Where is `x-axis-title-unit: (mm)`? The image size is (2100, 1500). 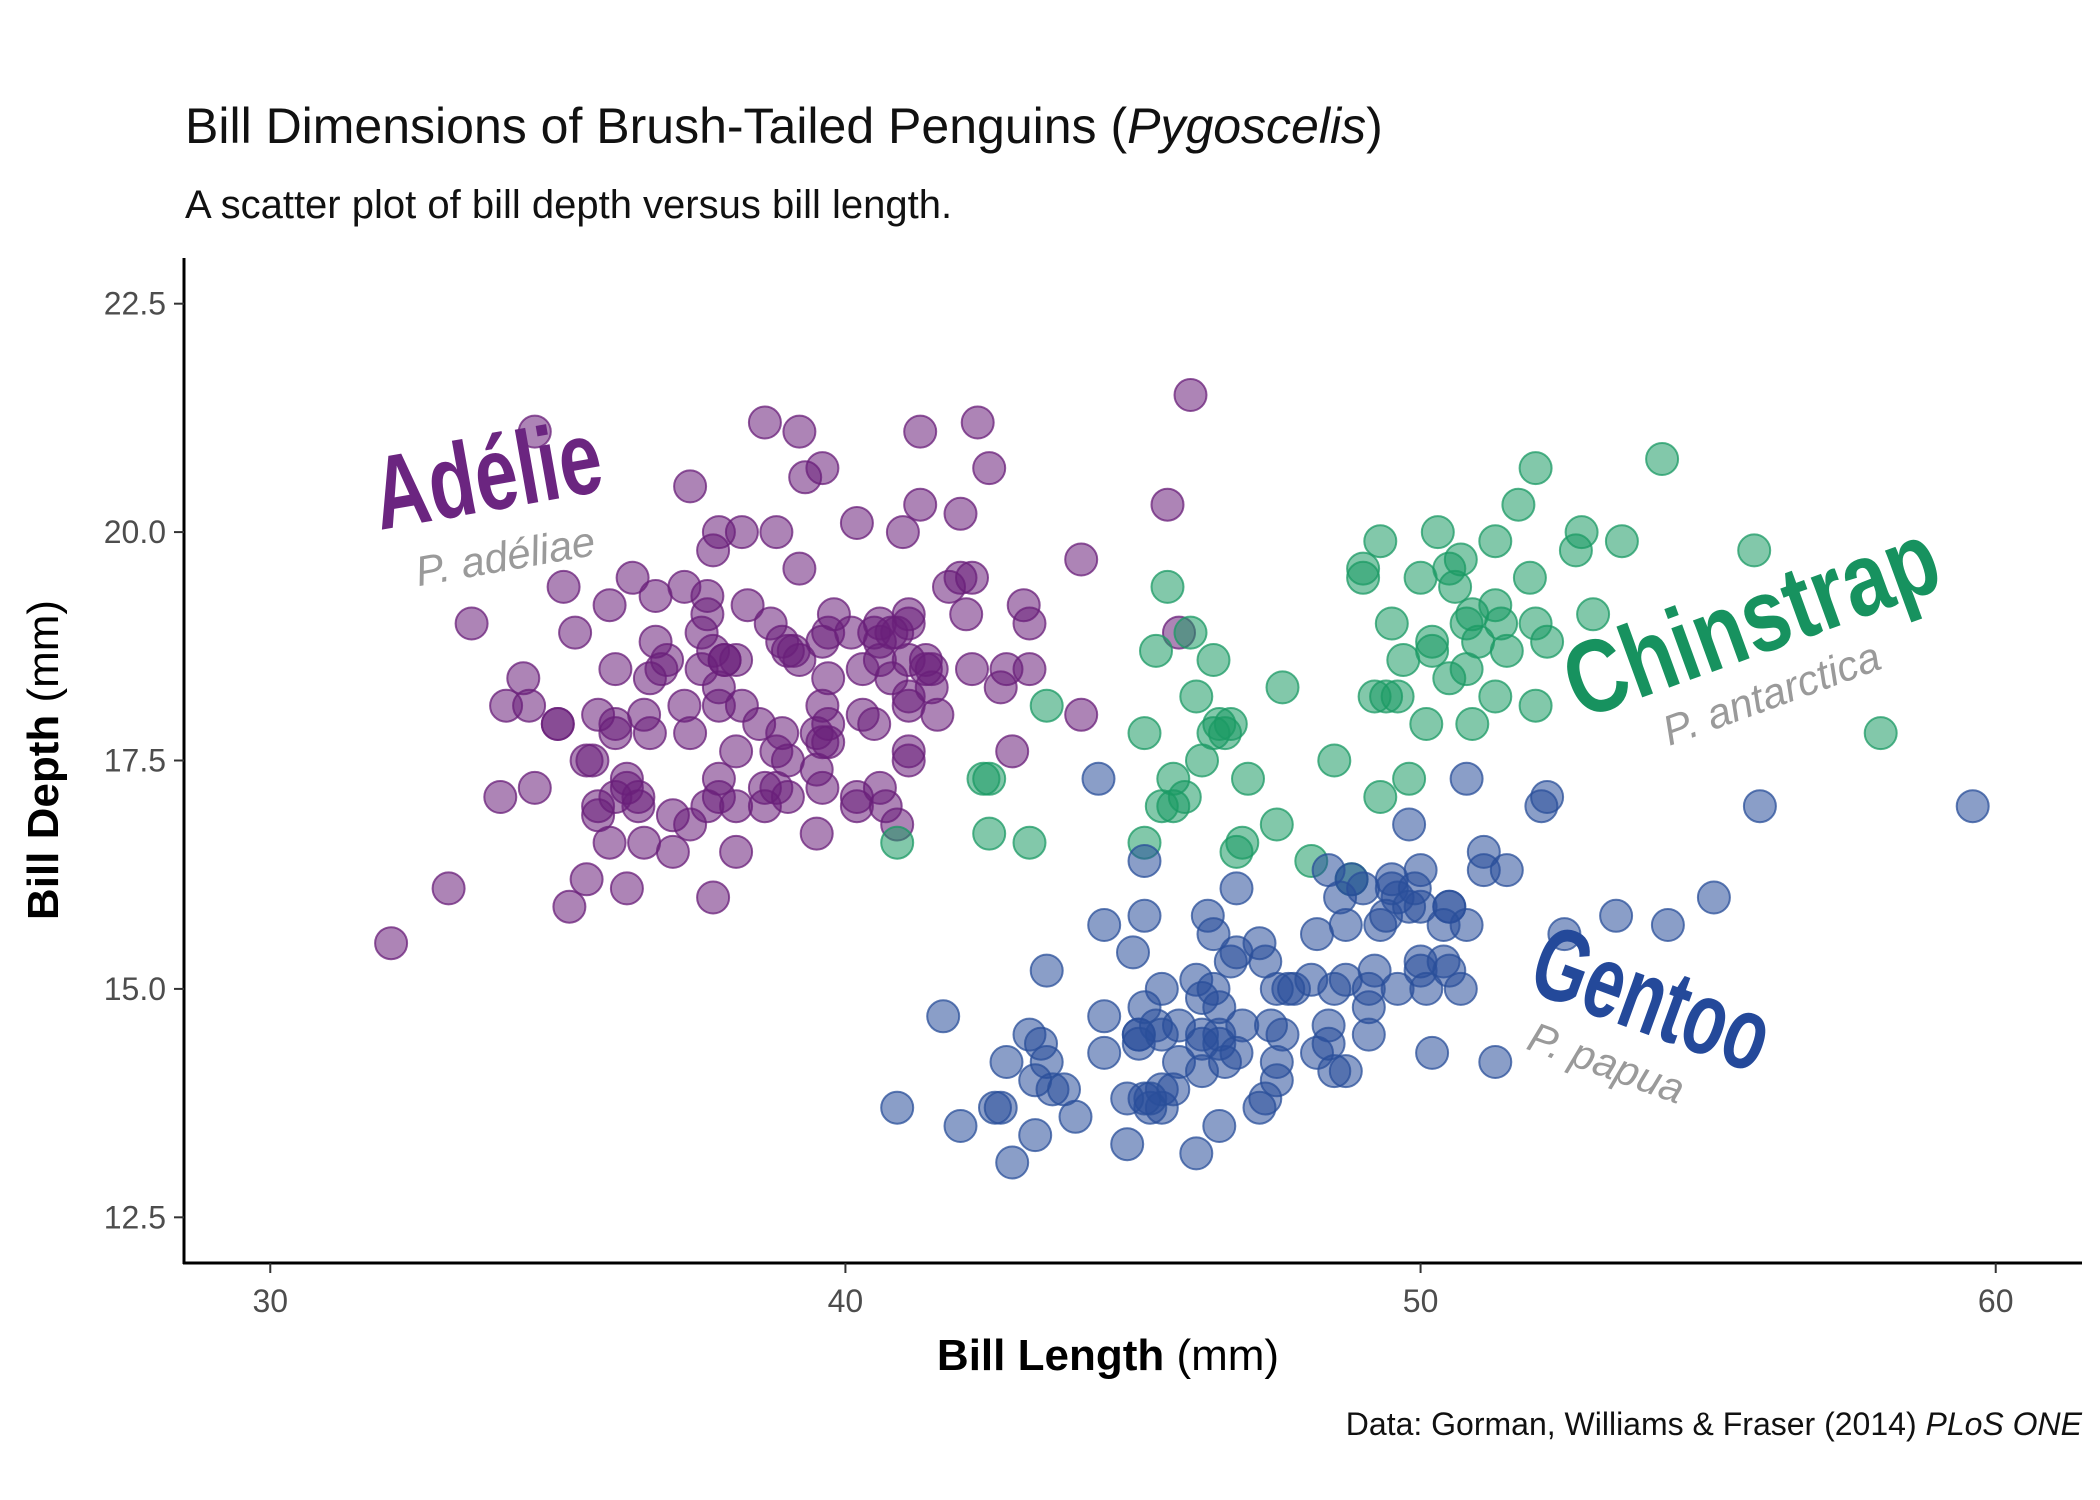 x-axis-title-unit: (mm) is located at coordinates (1221, 1355).